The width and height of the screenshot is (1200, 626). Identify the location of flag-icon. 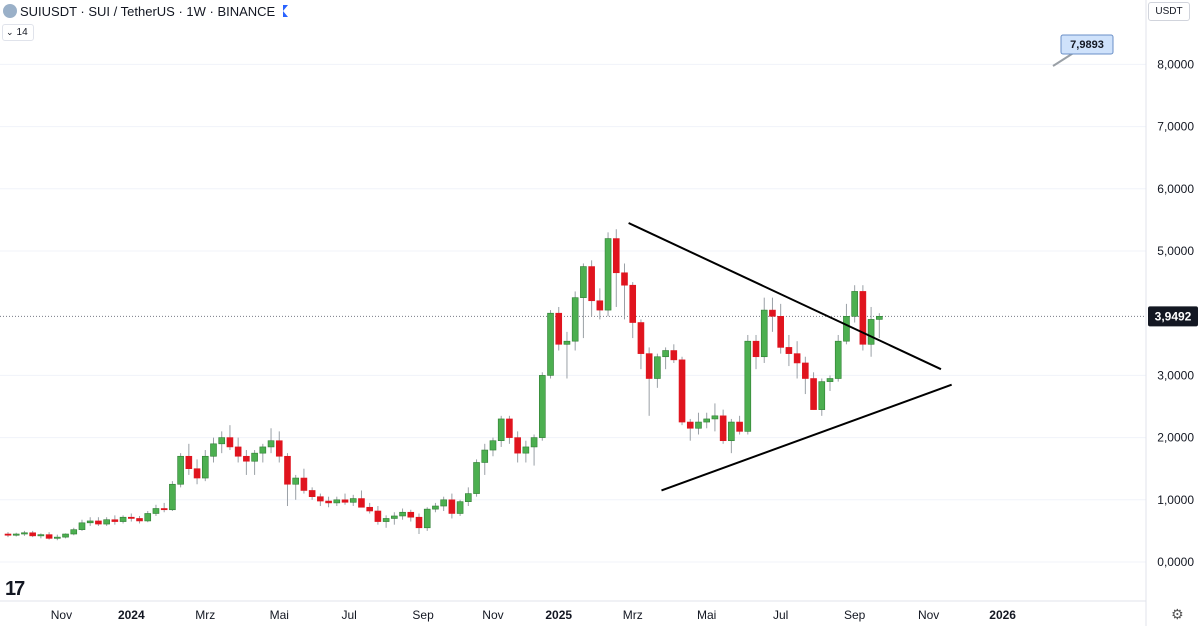
(286, 11).